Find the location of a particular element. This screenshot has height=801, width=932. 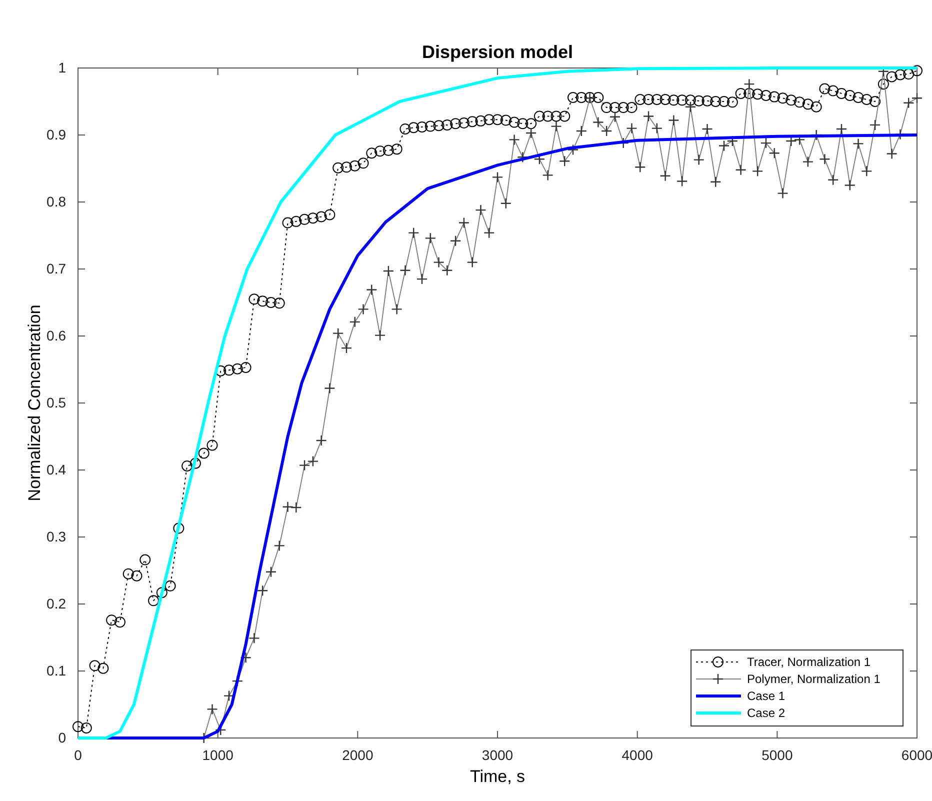

chart-title: Dispersion model is located at coordinates (498, 52).